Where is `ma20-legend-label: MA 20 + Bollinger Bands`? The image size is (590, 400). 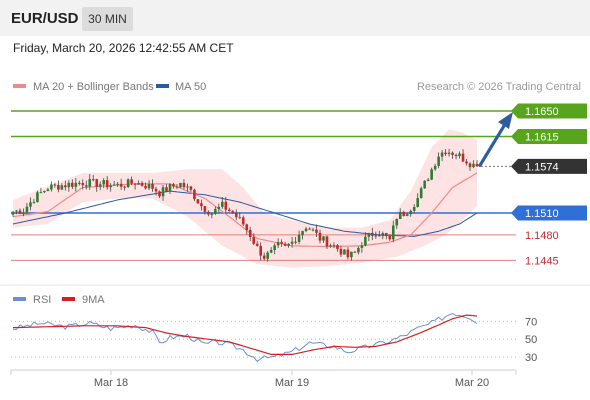
ma20-legend-label: MA 20 + Bollinger Bands is located at coordinates (93, 87).